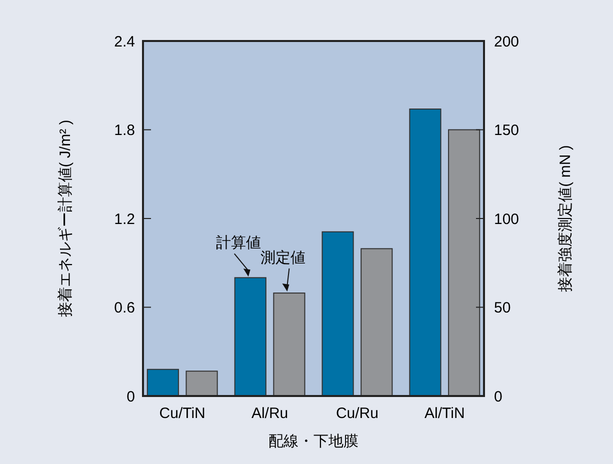  I want to click on x-tick-label: Cu/Ru, so click(357, 413).